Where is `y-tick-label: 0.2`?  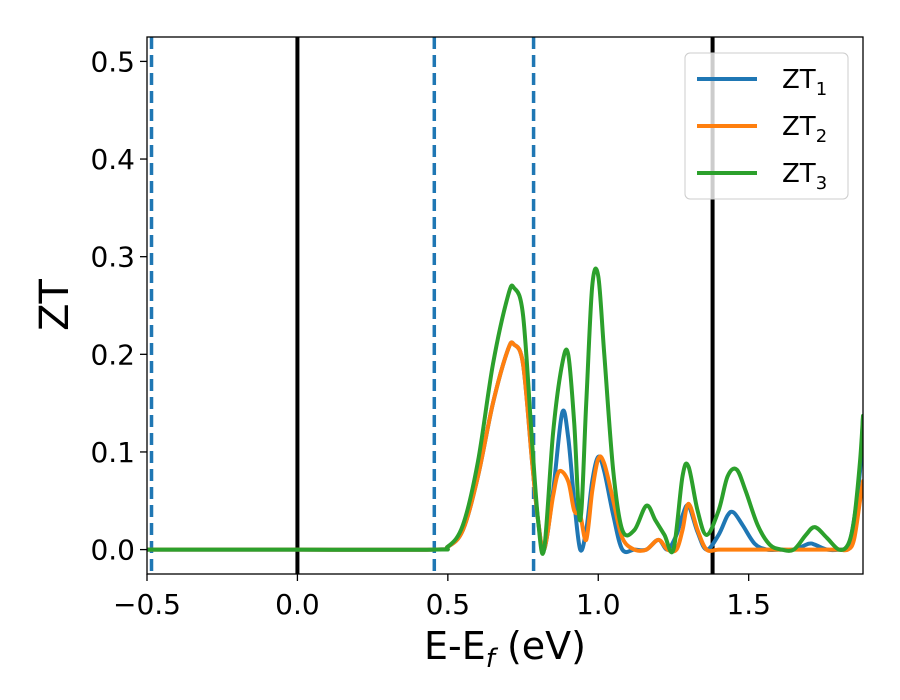
y-tick-label: 0.2 is located at coordinates (112, 354).